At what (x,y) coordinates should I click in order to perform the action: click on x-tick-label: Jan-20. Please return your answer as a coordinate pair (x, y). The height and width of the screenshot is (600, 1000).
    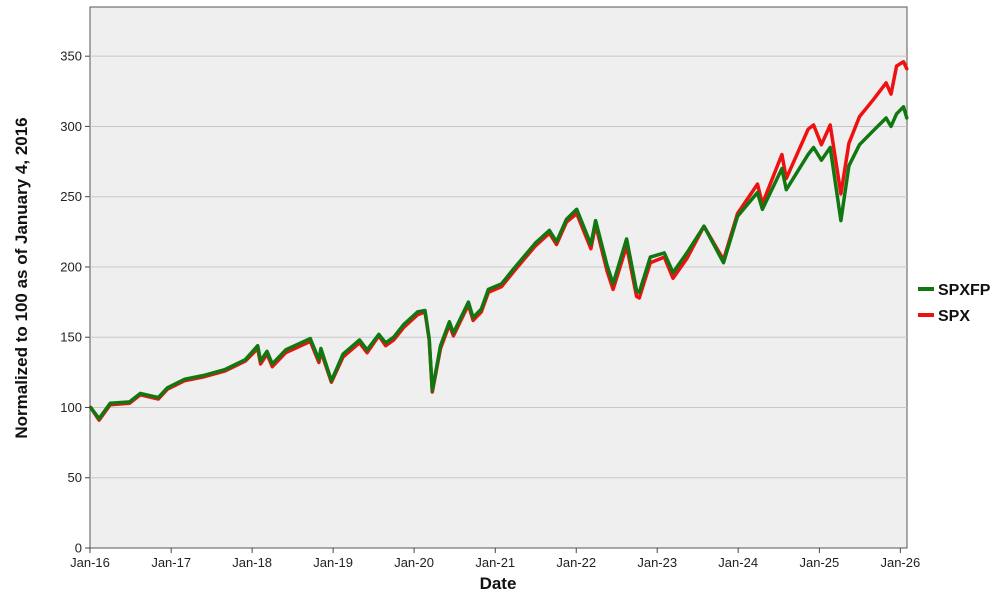
    Looking at the image, I should click on (414, 562).